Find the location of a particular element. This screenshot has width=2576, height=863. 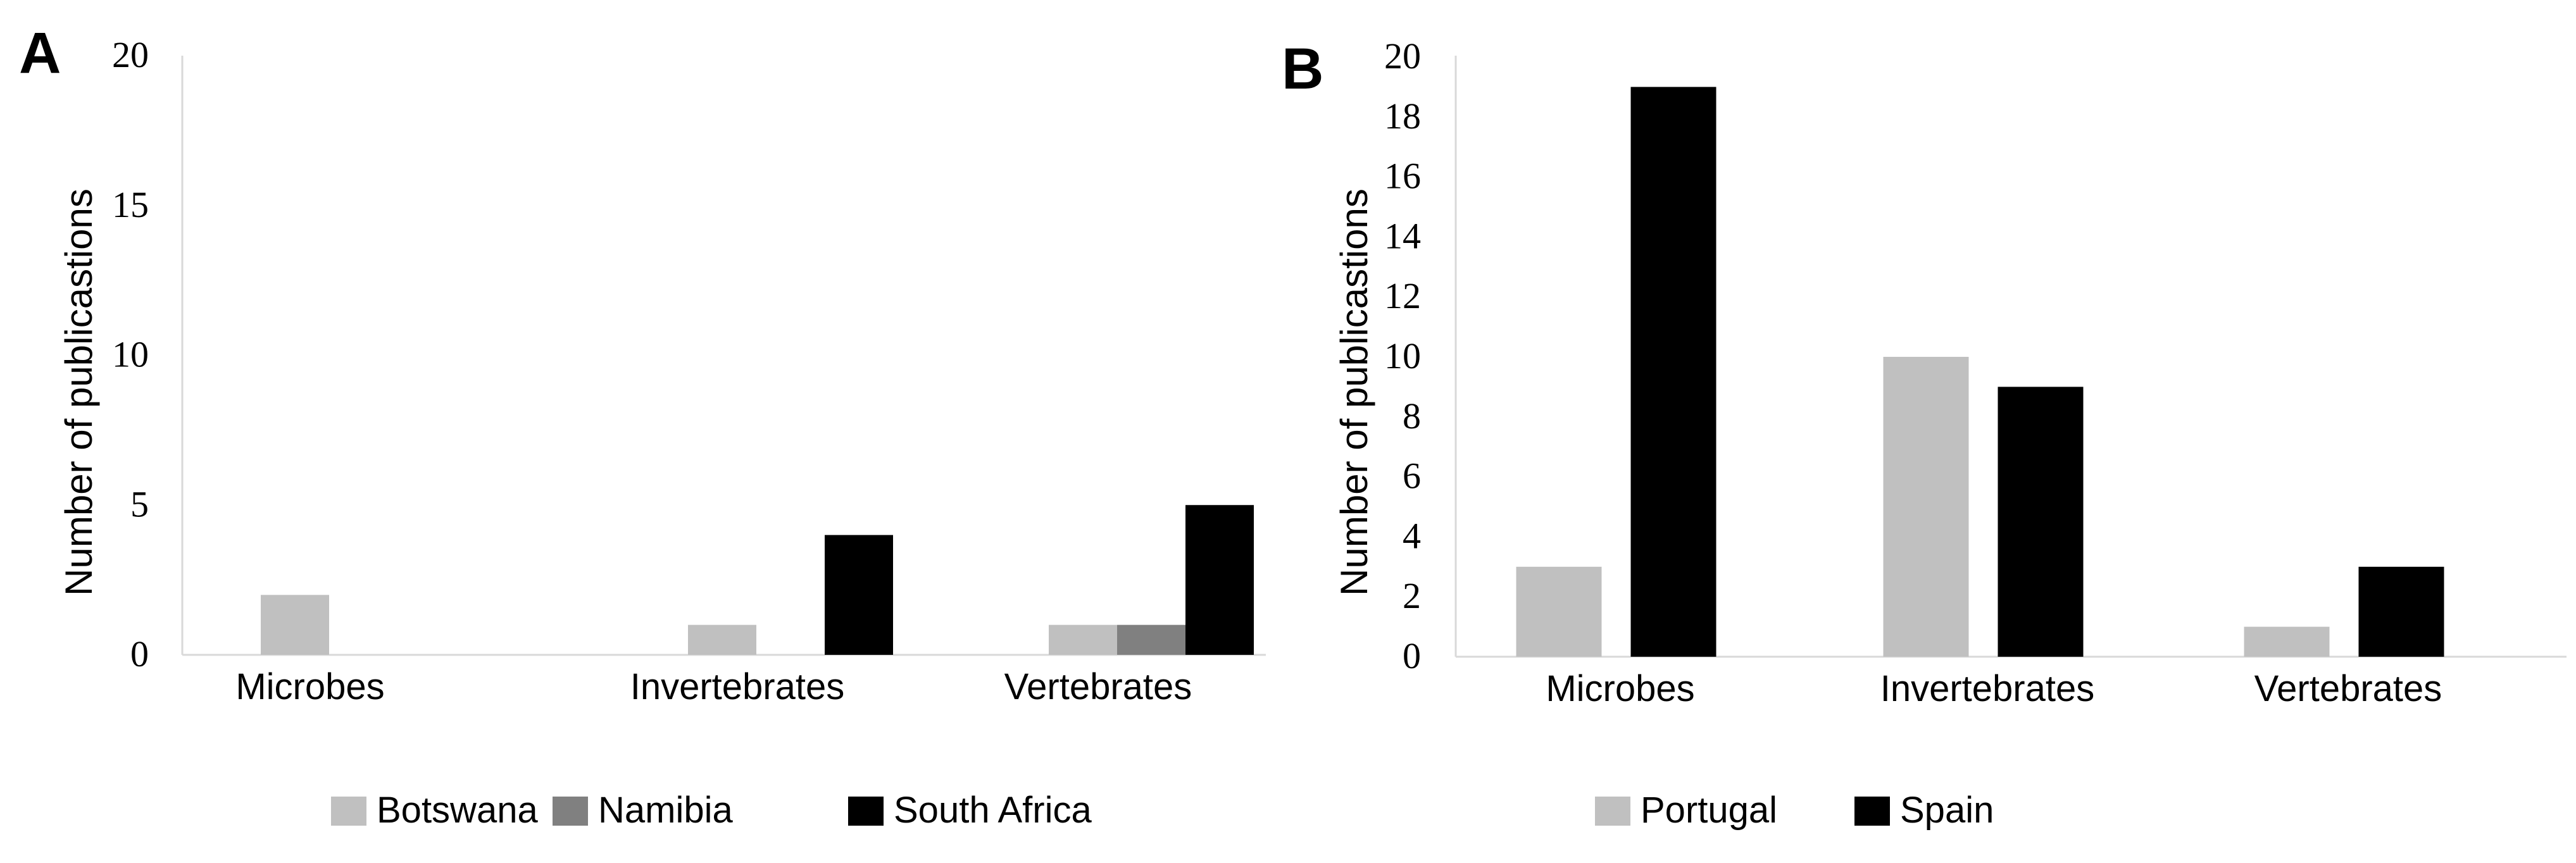

panel-b-categories: Microbes Invertebrates Vertebrates is located at coordinates (1994, 688).